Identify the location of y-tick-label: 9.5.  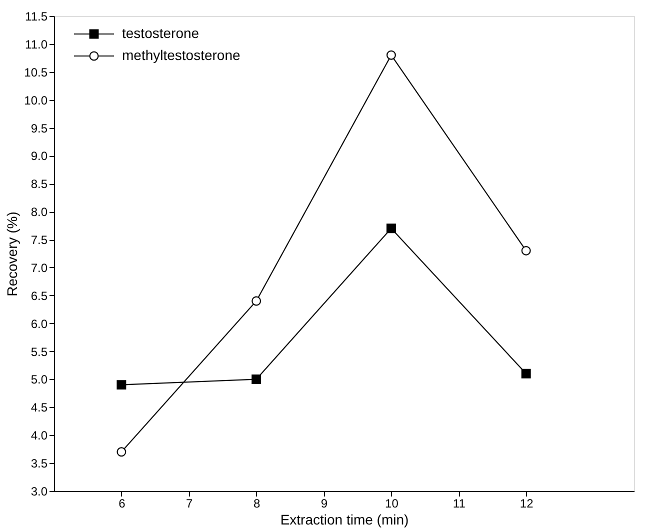
(39, 128).